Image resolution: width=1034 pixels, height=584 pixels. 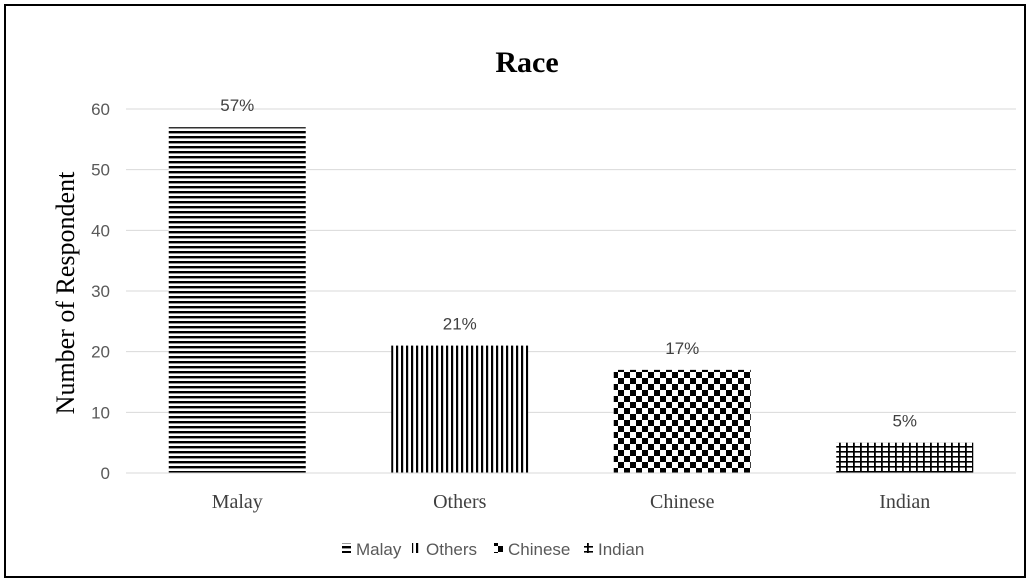 What do you see at coordinates (588, 548) in the screenshot?
I see `legend-swatch-indian` at bounding box center [588, 548].